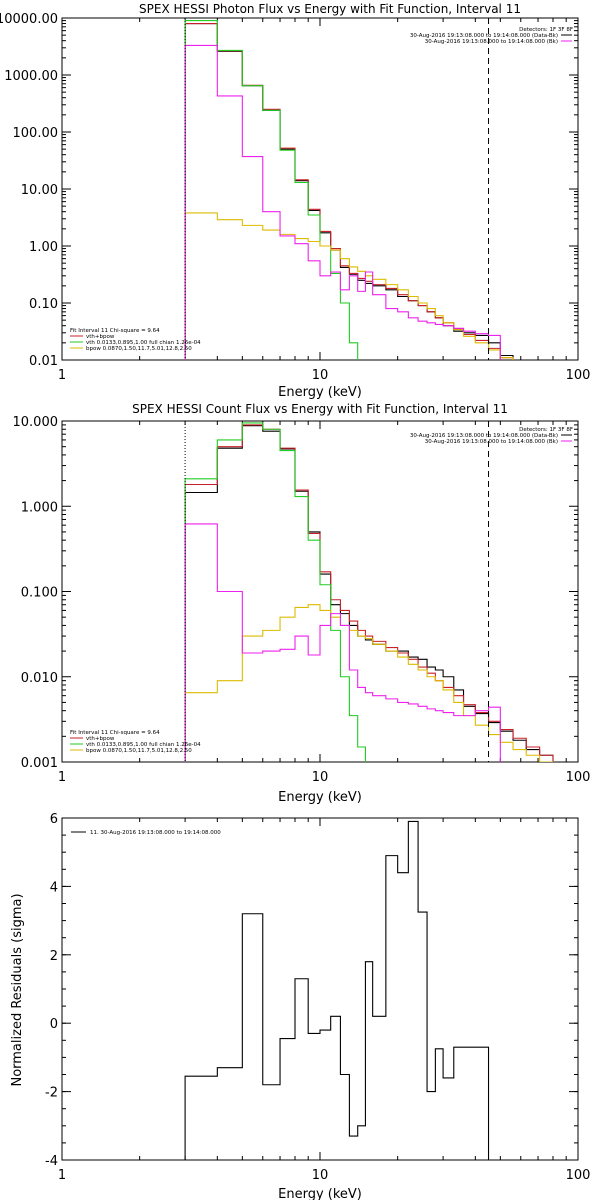 Image resolution: width=600 pixels, height=1200 pixels. I want to click on count-fit-header: Fit Interval 11 Chi-square = 9.64, so click(115, 733).